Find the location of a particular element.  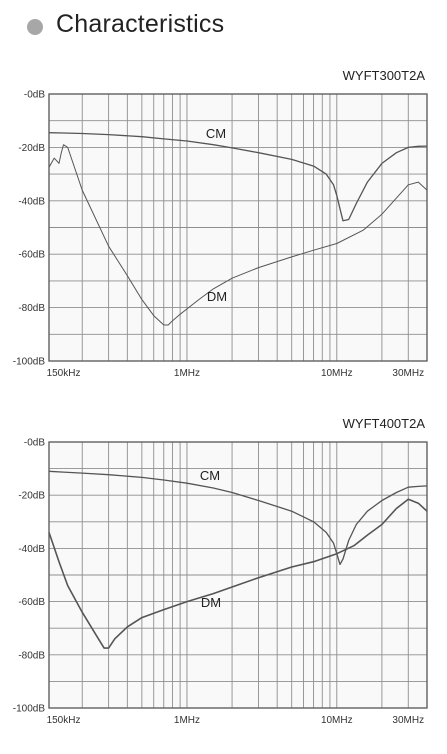

bullet-dot-icon is located at coordinates (35, 27).